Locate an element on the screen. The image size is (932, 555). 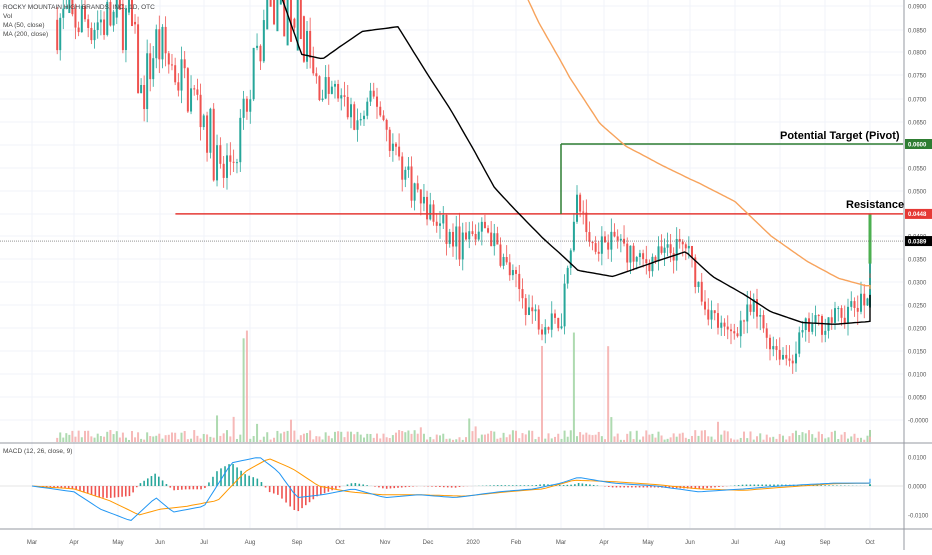
price-tick-label: 0.0500 is located at coordinates (917, 193).